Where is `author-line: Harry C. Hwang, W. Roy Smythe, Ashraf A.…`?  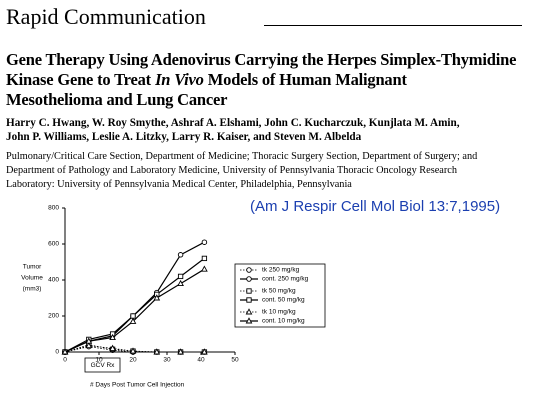
author-line: Harry C. Hwang, W. Roy Smythe, Ashraf A.… is located at coordinates (233, 123).